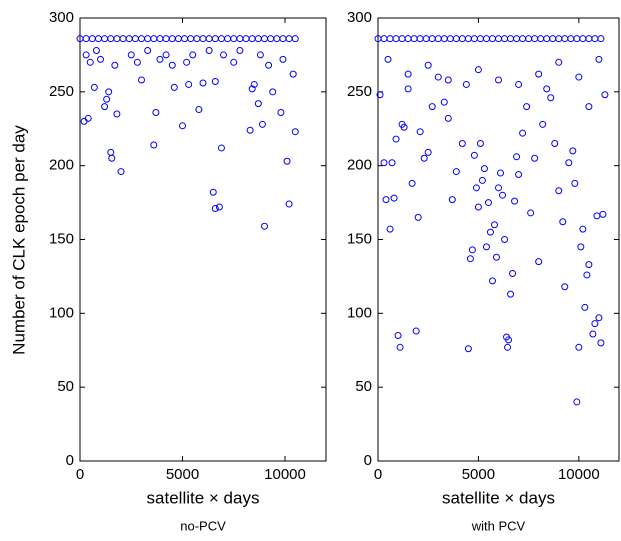 The width and height of the screenshot is (621, 541). I want to click on y-tick-label: 200, so click(61, 165).